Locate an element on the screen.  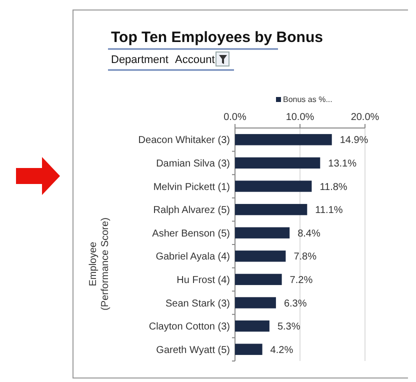
y-tick-label: Damian Silva (3) is located at coordinates (193, 164).